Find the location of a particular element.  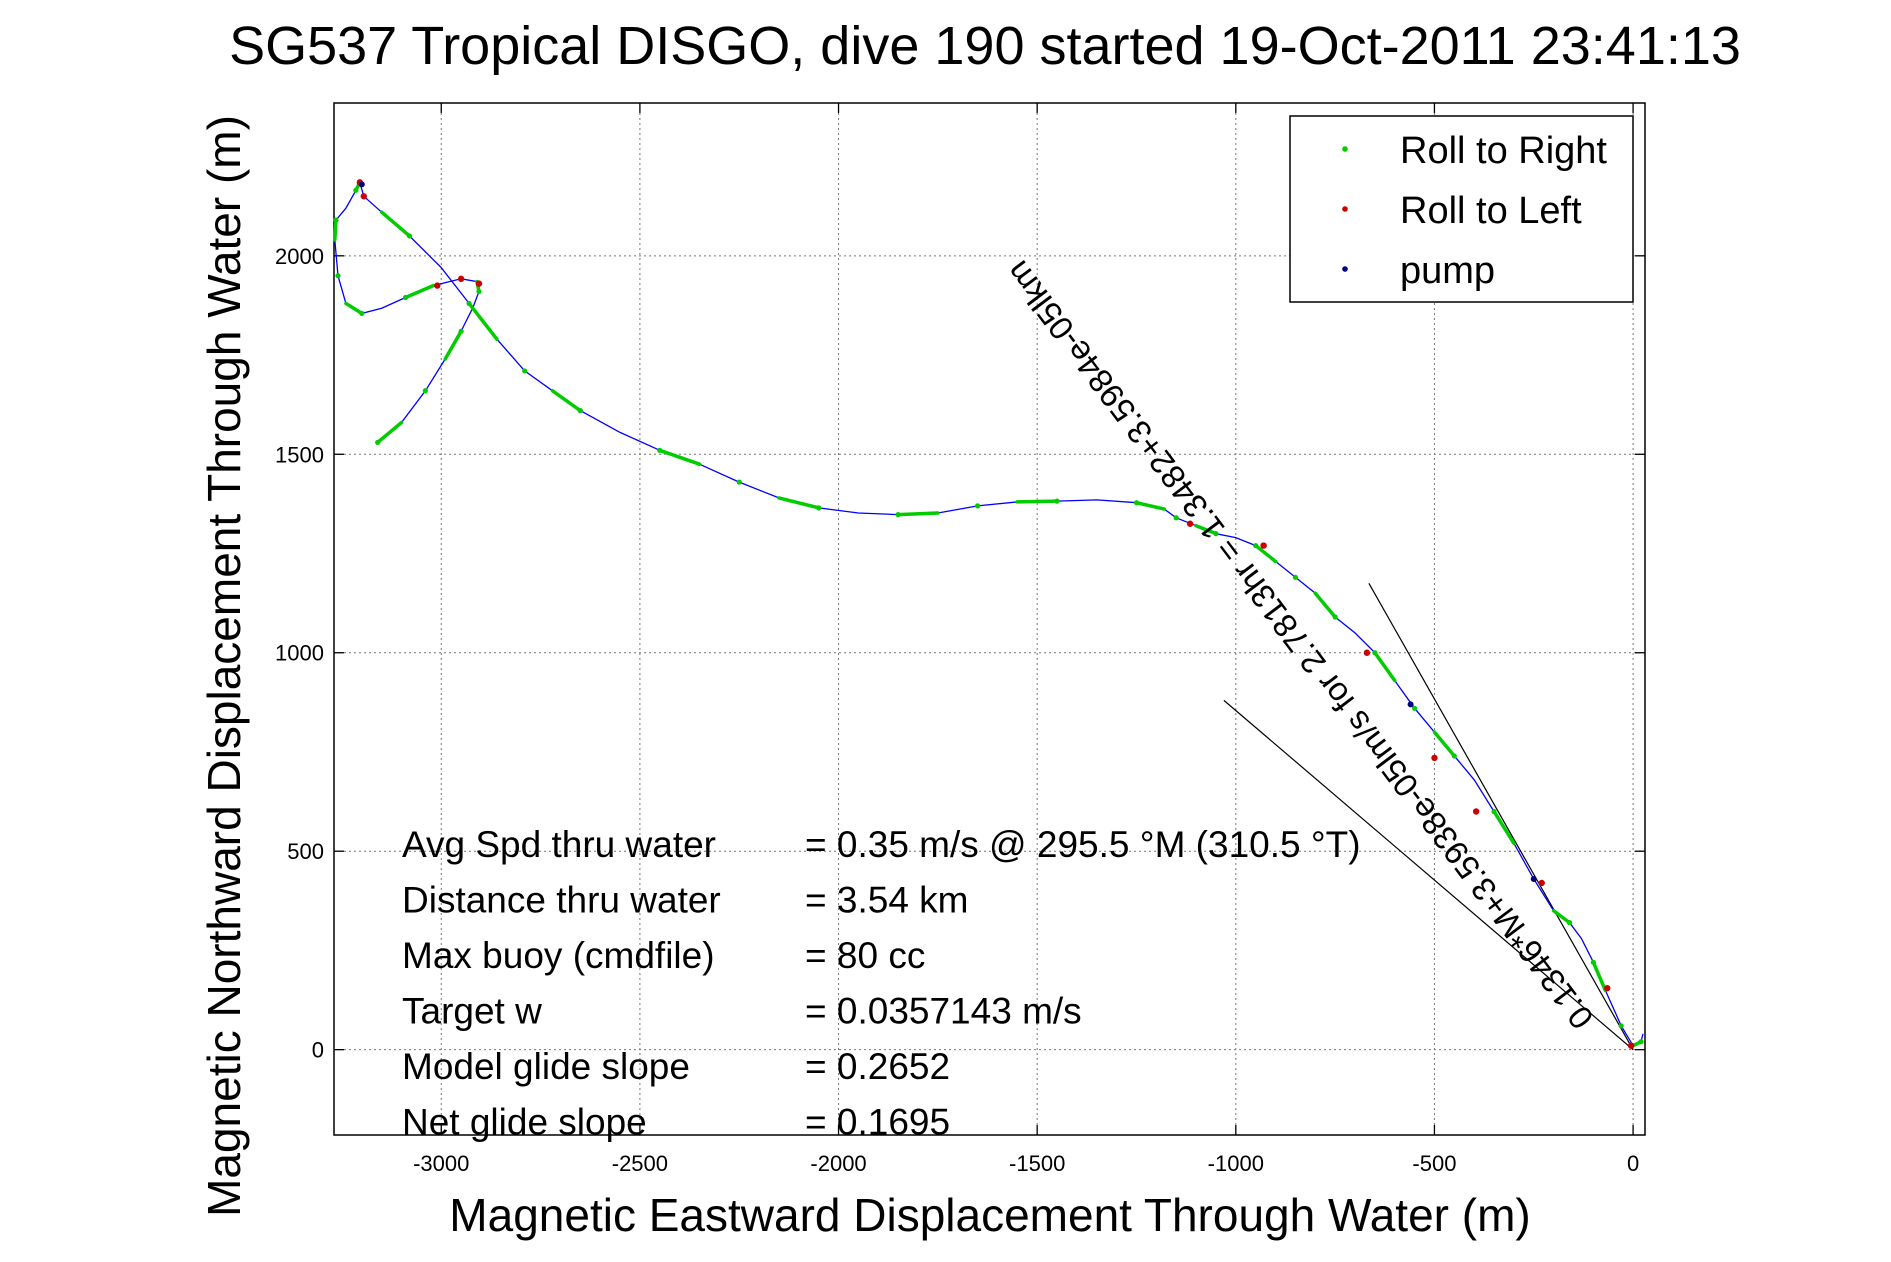

y-tick-label: 0 is located at coordinates (318, 1050).